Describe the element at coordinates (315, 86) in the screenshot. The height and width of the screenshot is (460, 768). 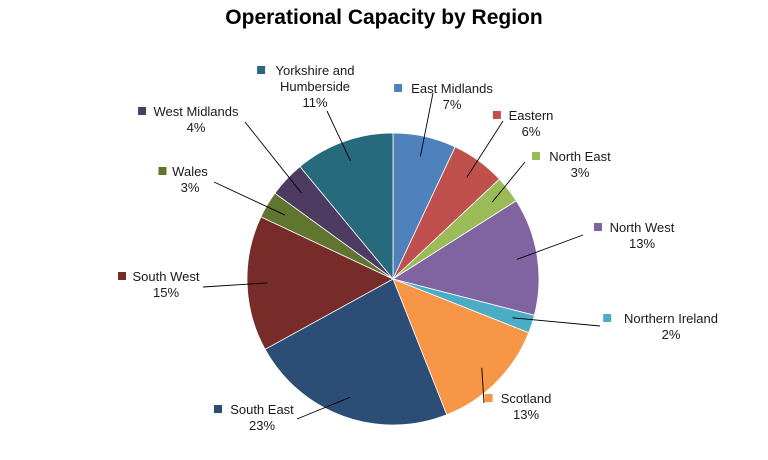
I see `slice-category-label: Humberside` at that location.